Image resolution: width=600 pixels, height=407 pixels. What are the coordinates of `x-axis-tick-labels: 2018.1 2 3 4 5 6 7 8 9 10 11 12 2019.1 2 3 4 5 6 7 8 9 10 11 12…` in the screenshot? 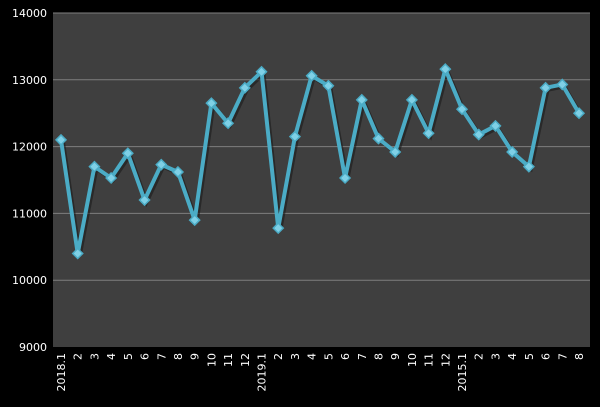 It's located at (320, 372).